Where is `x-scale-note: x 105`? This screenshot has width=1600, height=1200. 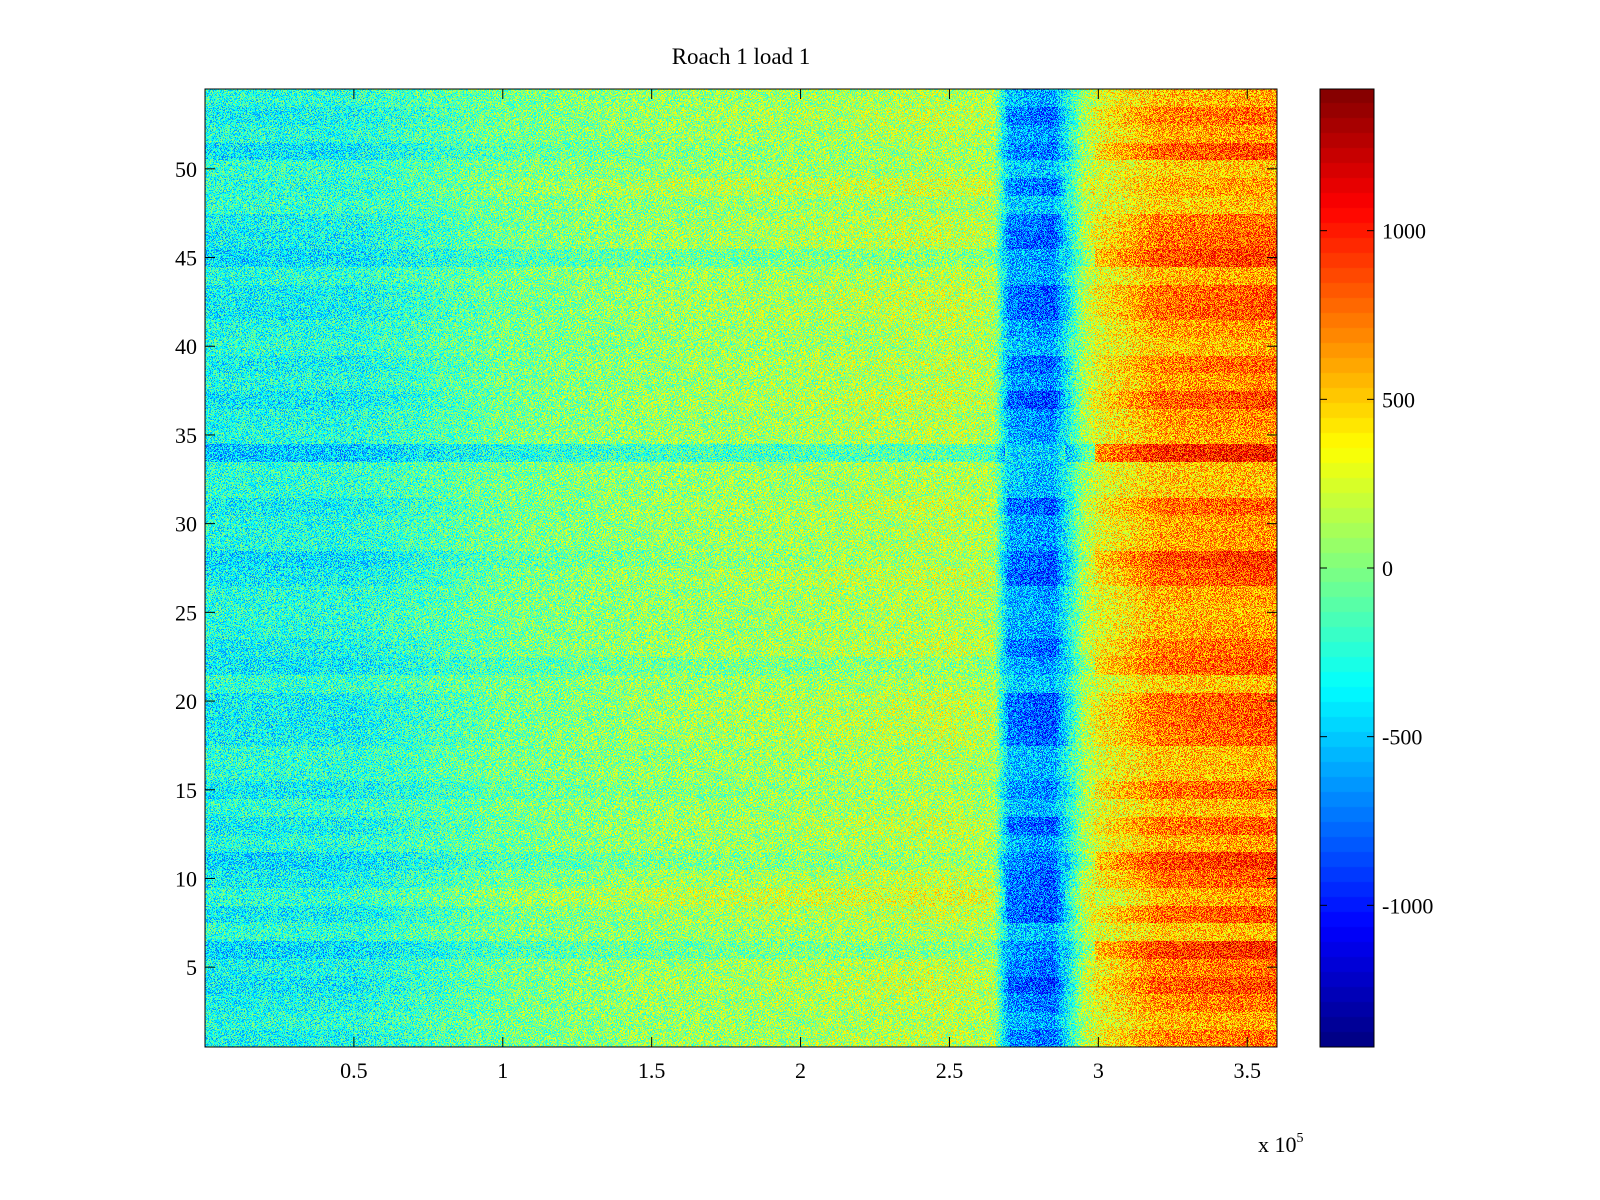 x-scale-note: x 105 is located at coordinates (1281, 1144).